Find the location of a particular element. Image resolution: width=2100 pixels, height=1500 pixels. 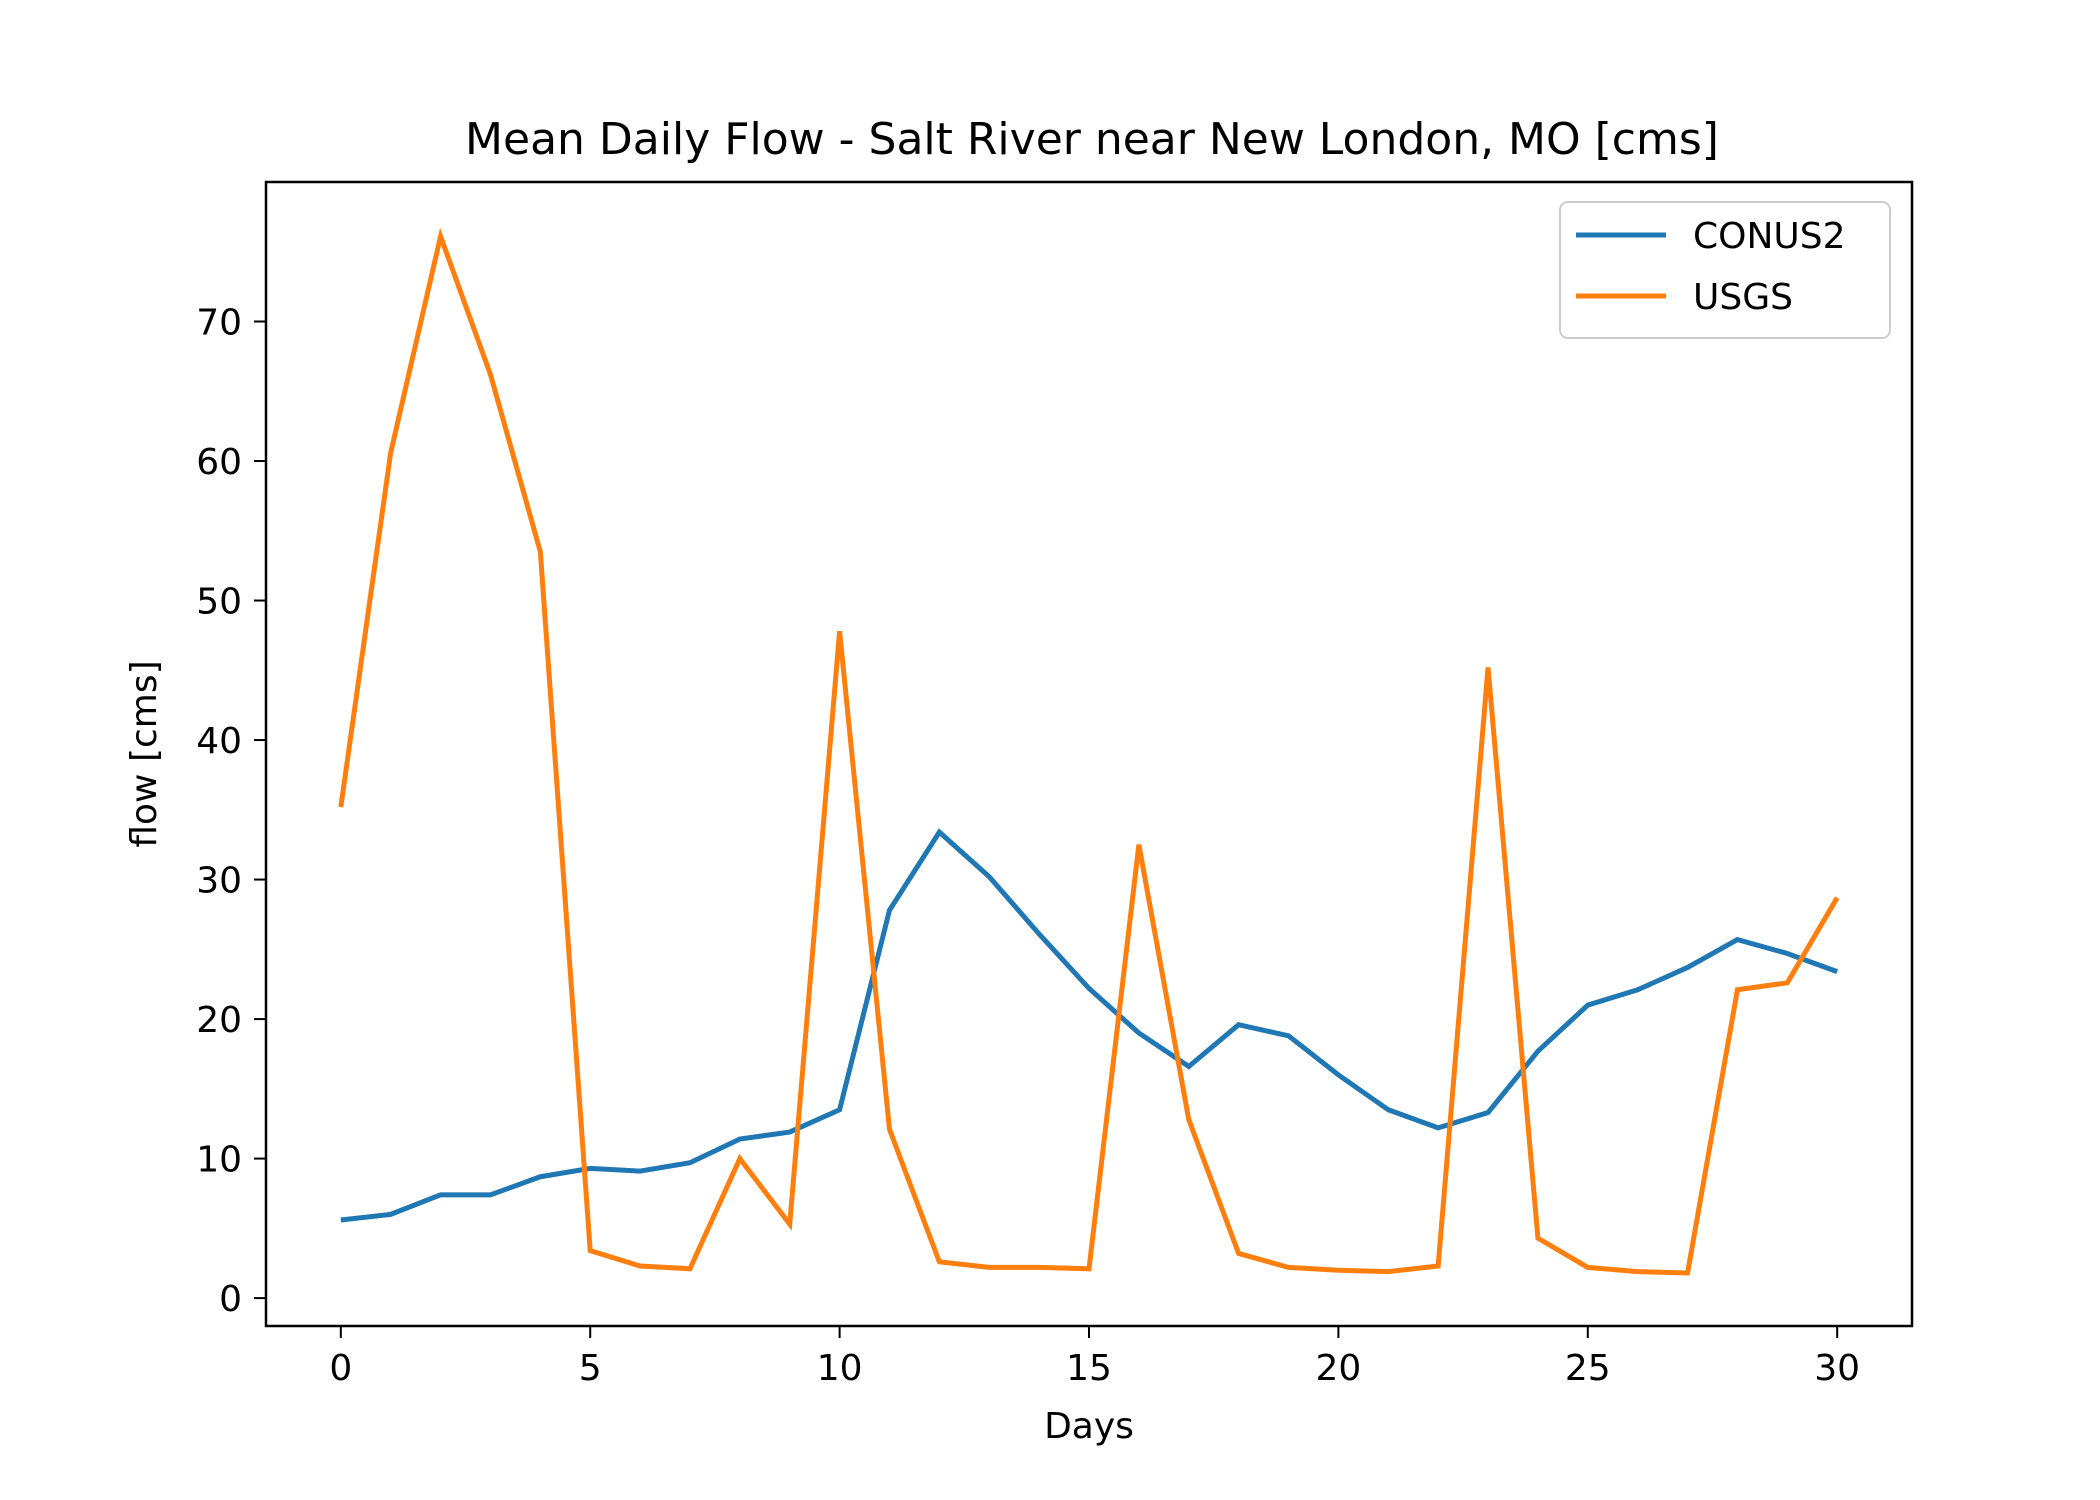

legend-label-conus2: CONUS2 is located at coordinates (1769, 236).